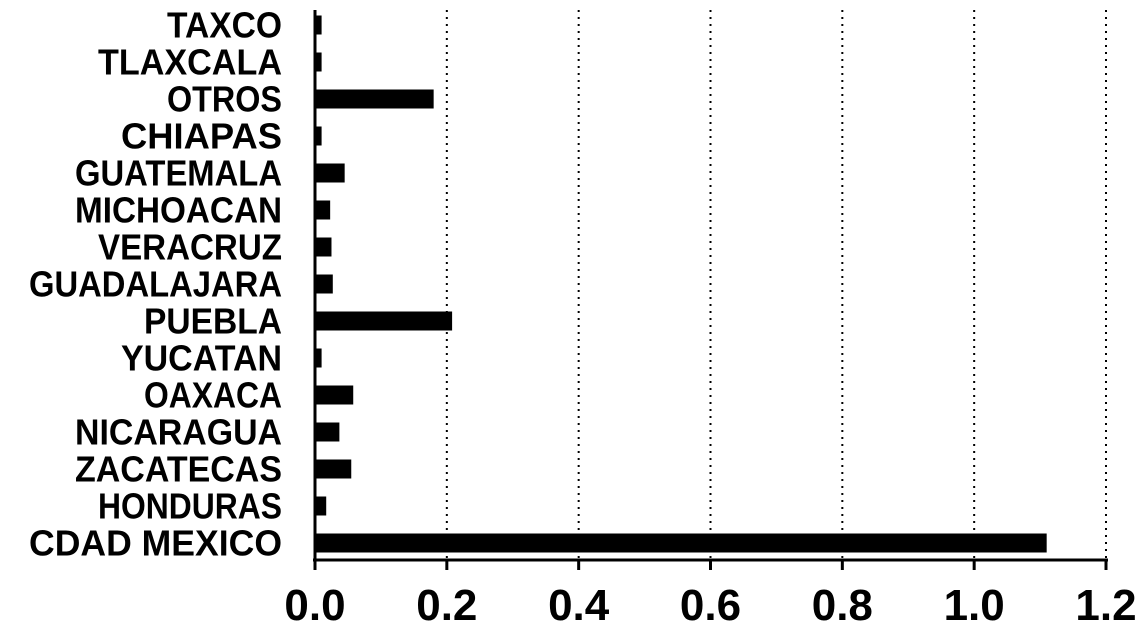  I want to click on bar-honduras, so click(321, 506).